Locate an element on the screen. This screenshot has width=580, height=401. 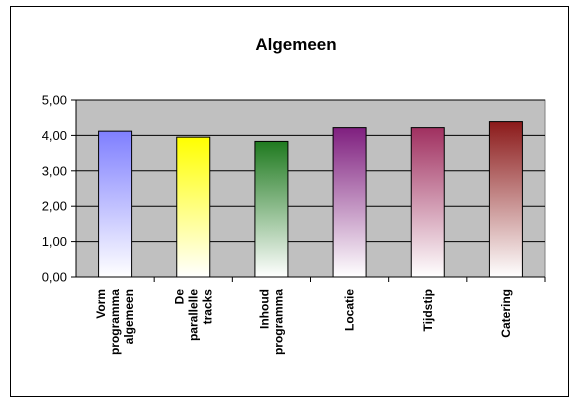
y-tick-label: 1,00 is located at coordinates (54, 241).